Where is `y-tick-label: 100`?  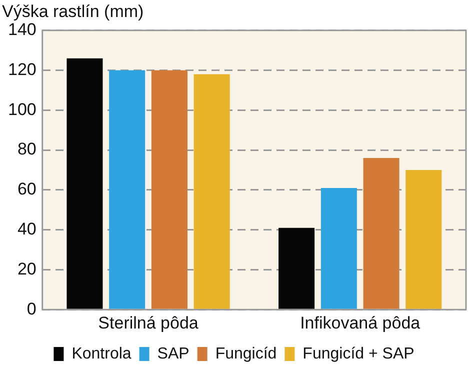
y-tick-label: 100 is located at coordinates (22, 109).